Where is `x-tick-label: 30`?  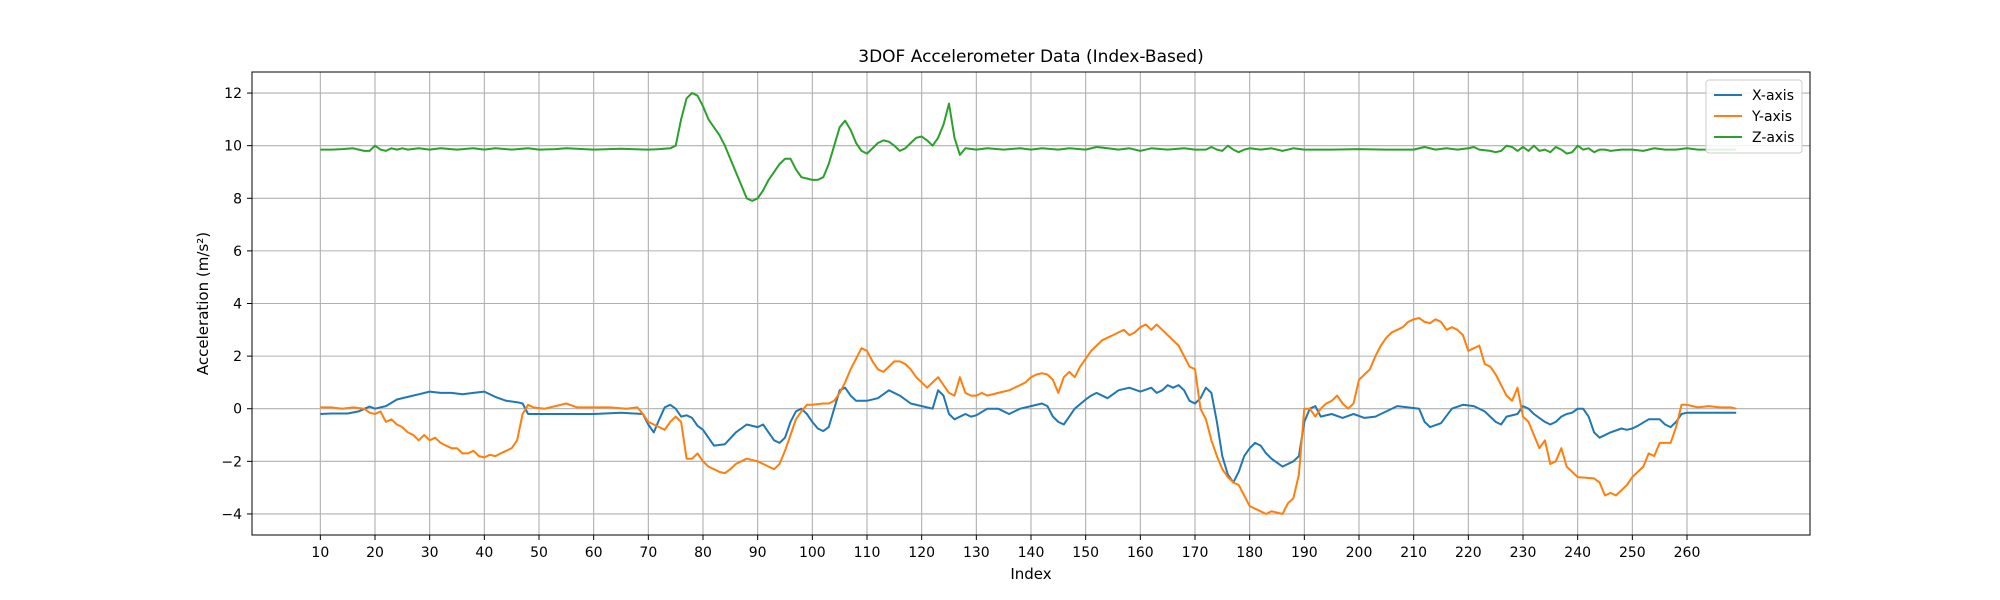 x-tick-label: 30 is located at coordinates (430, 553).